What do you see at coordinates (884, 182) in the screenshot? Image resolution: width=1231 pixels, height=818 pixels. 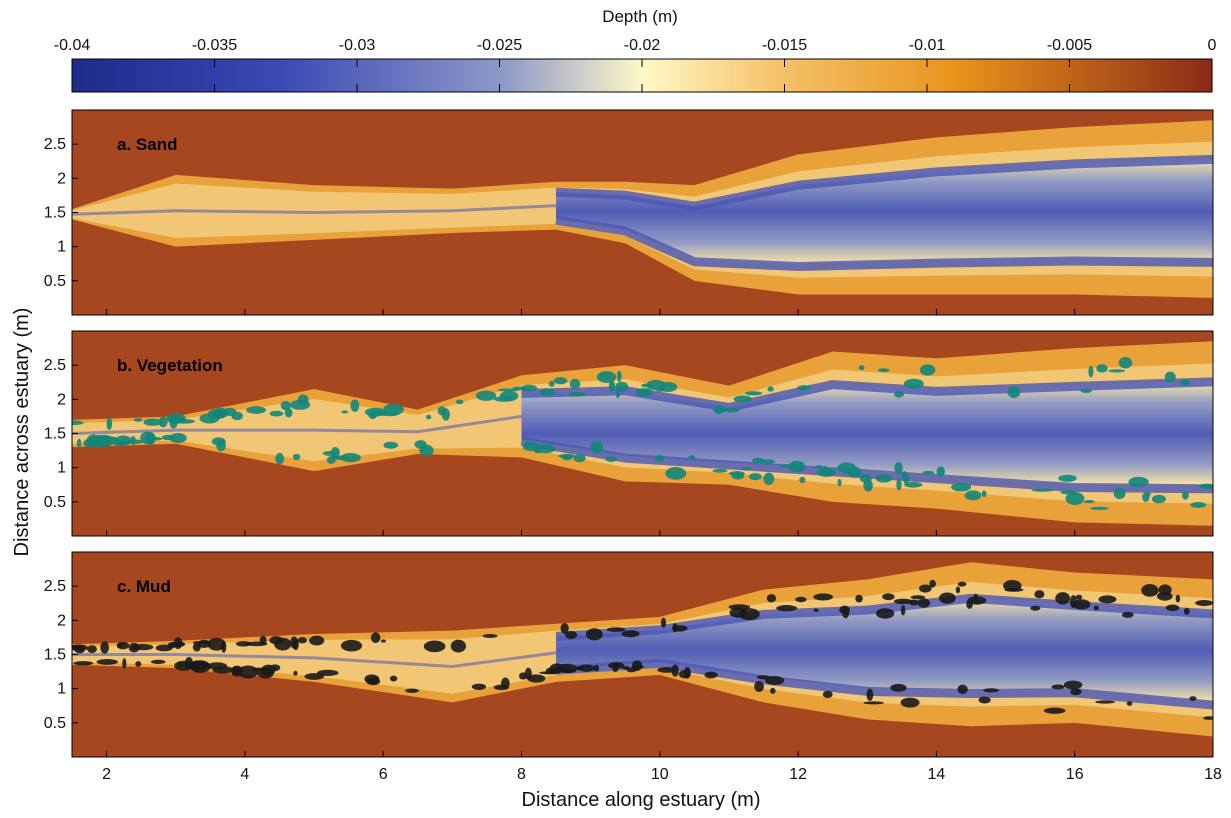 I see `secondary-channel` at bounding box center [884, 182].